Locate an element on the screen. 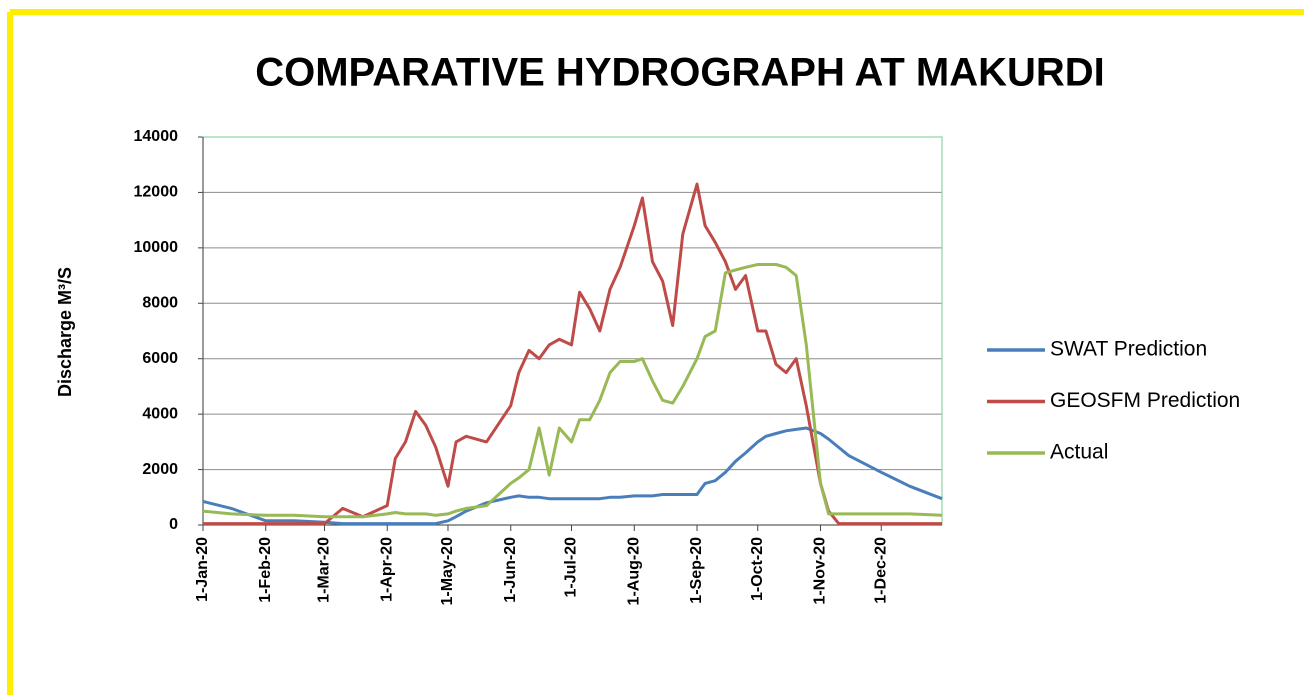 Image resolution: width=1304 pixels, height=695 pixels. legend-label: SWAT Prediction is located at coordinates (1128, 349).